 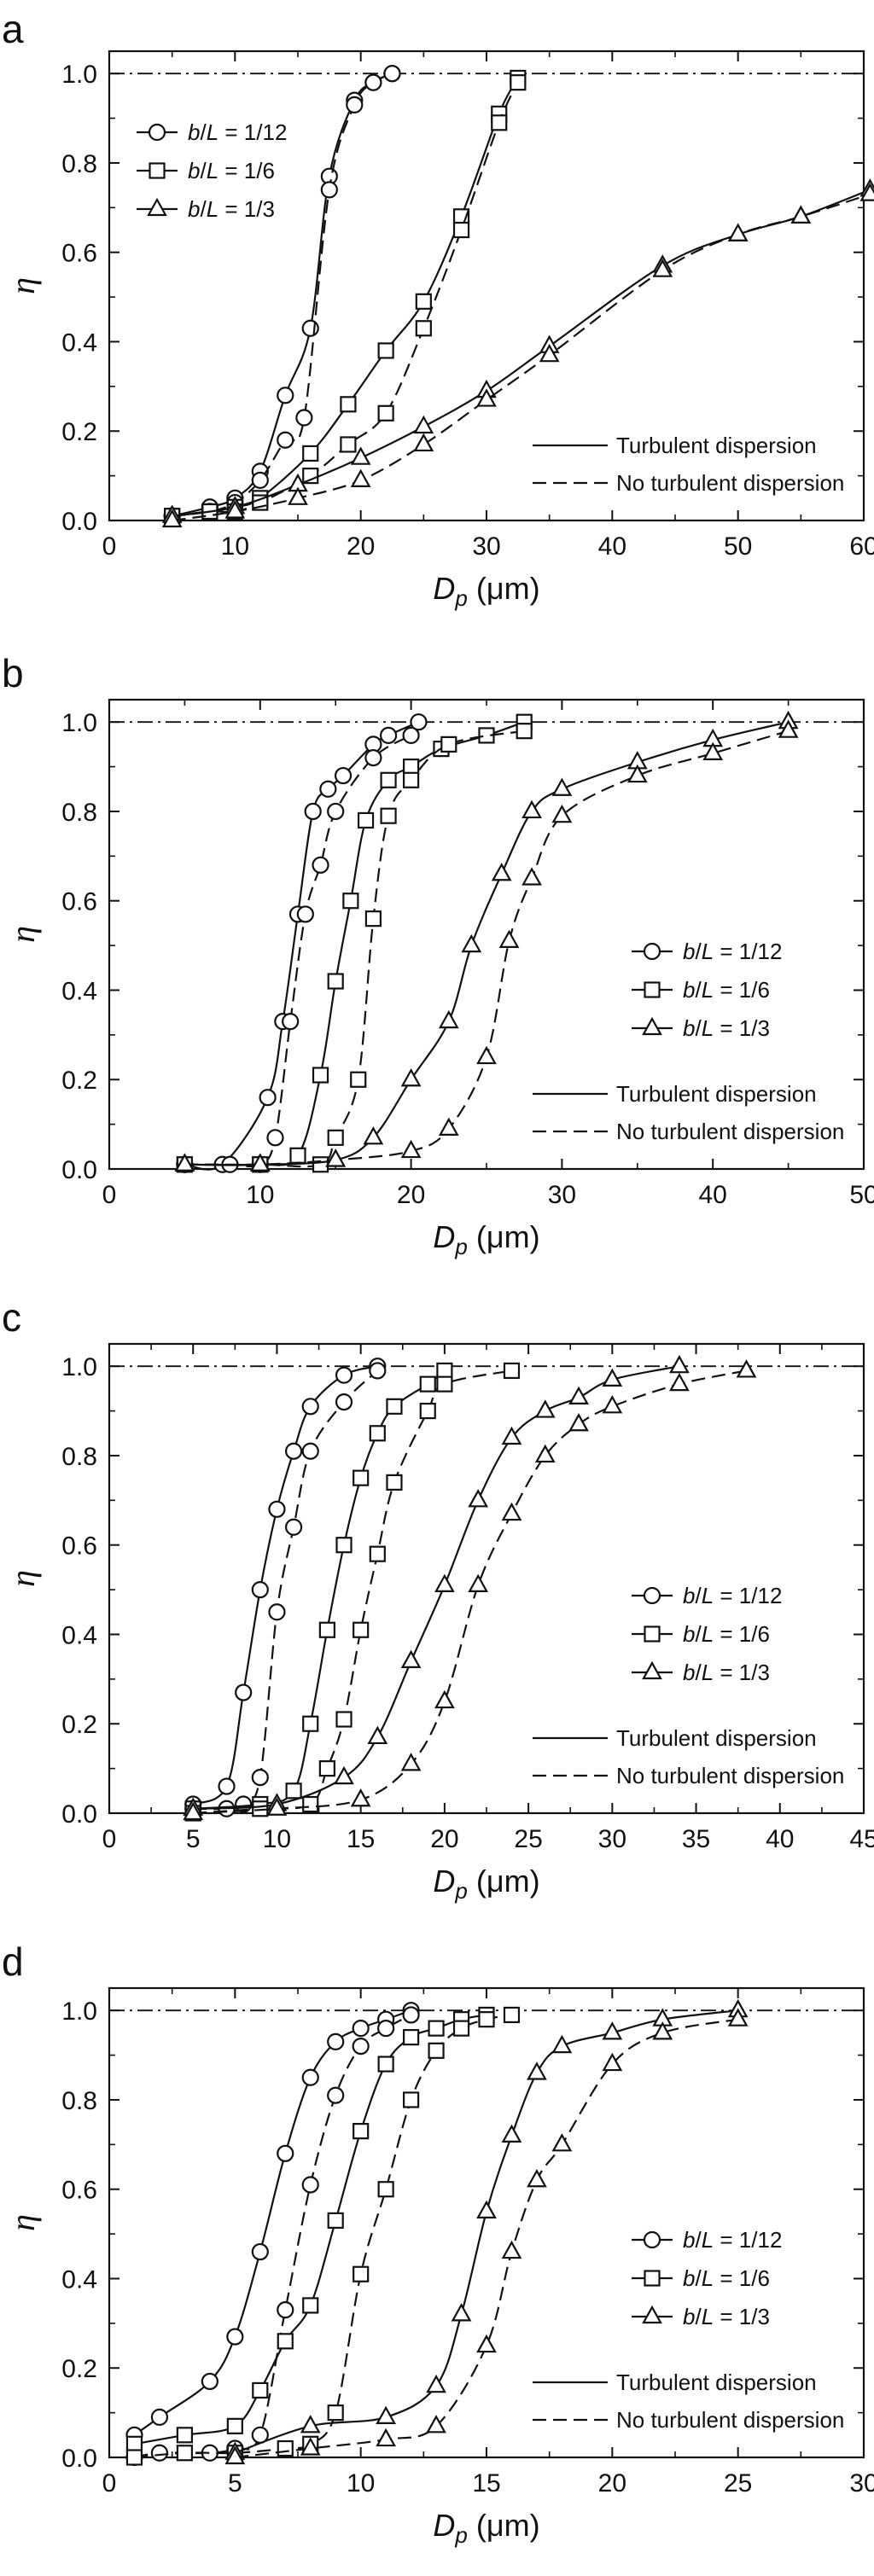 I want to click on y-tick-label: 1.0, so click(x=79, y=723).